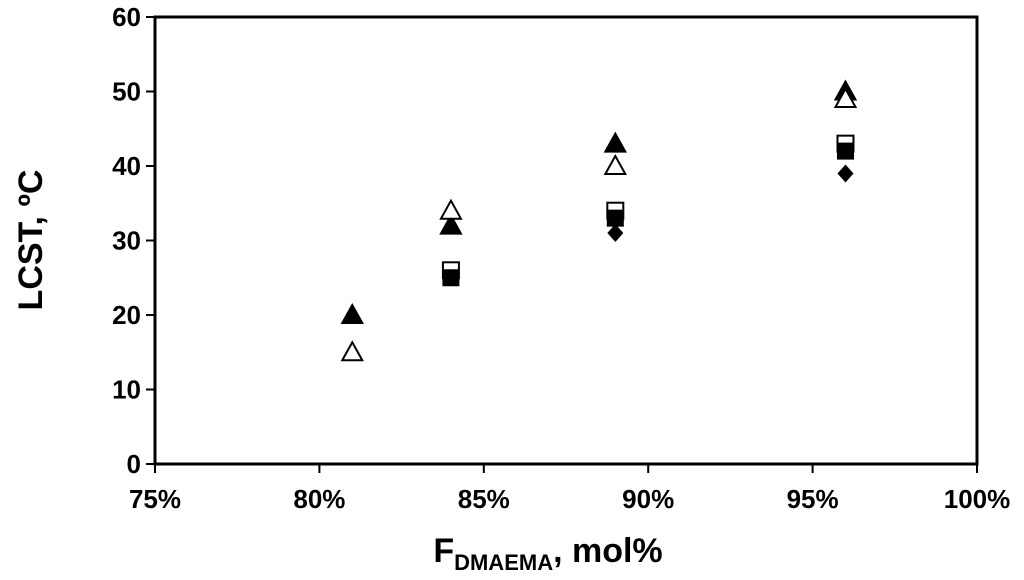 Image resolution: width=1024 pixels, height=580 pixels. I want to click on x-axis-title-main: F, so click(443, 551).